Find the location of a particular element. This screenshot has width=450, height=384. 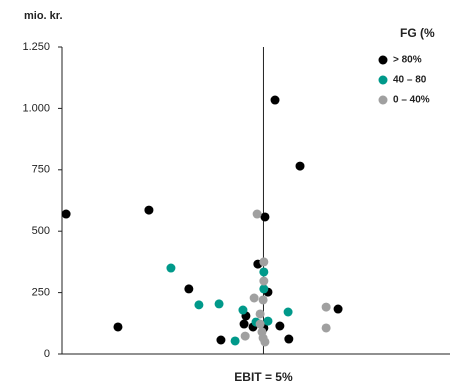

legend-title: FG (% is located at coordinates (417, 33).